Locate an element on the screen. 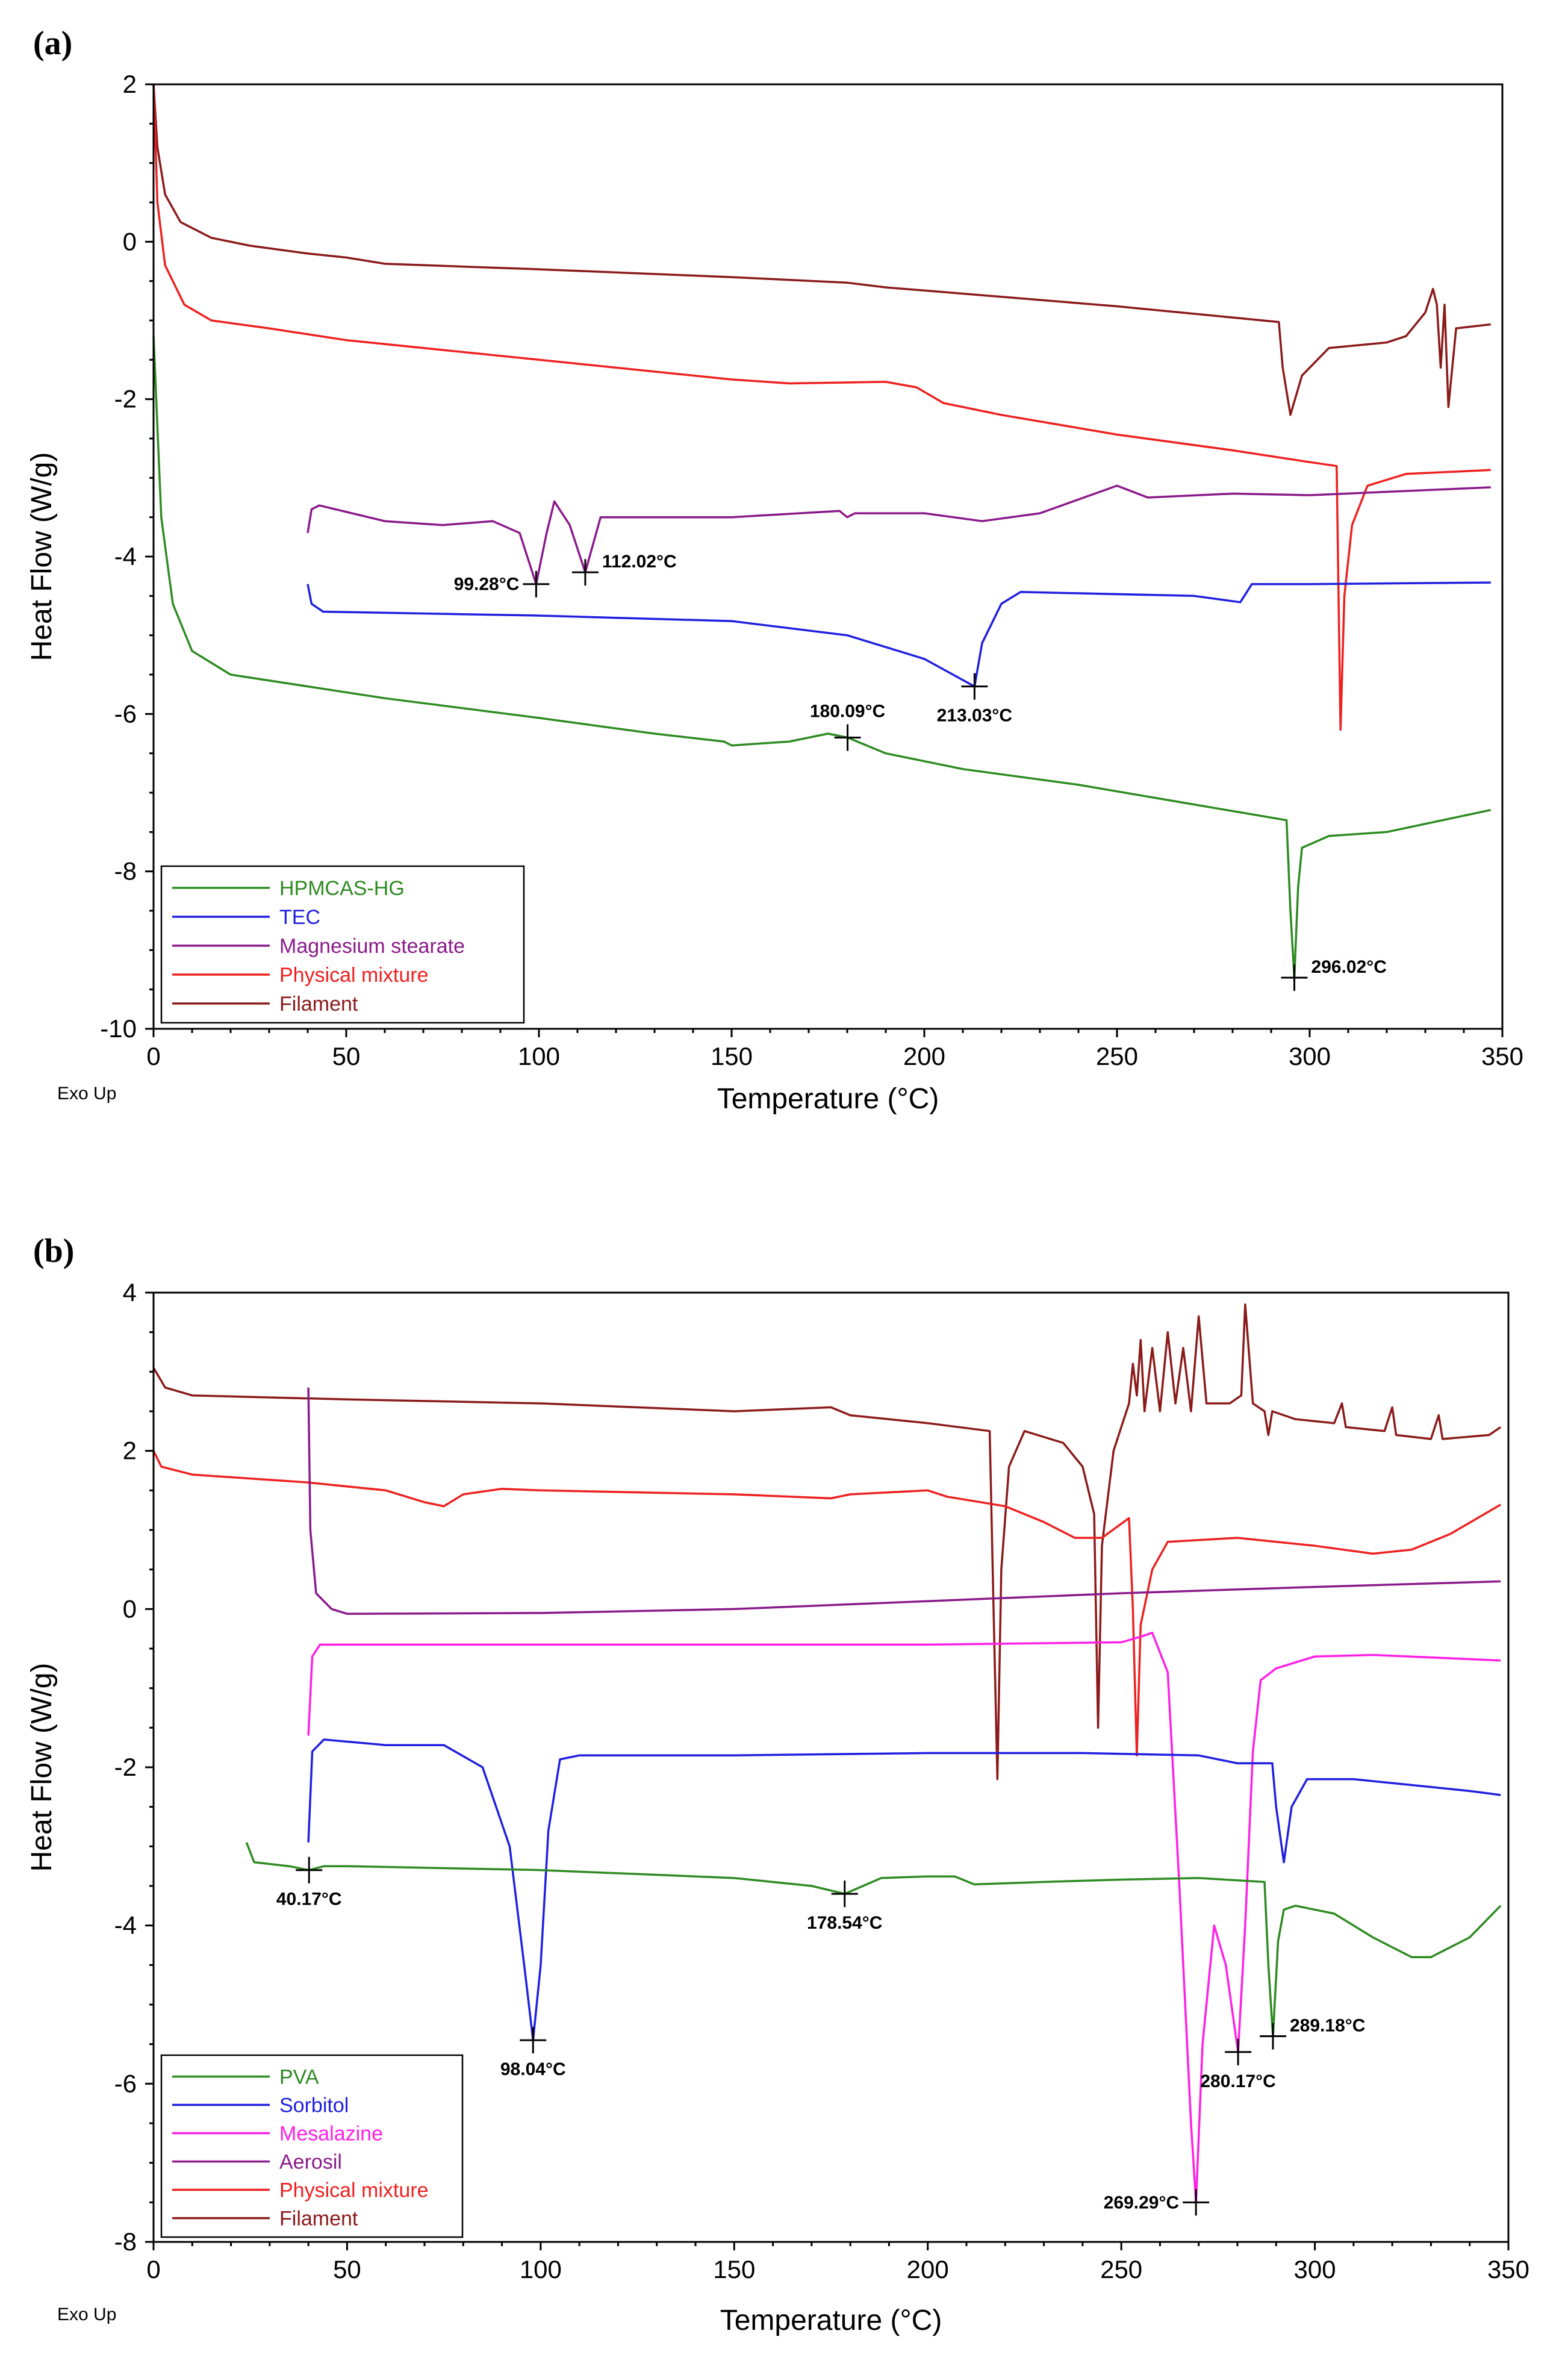  panel-b-series-sorbitol is located at coordinates (904, 1890).